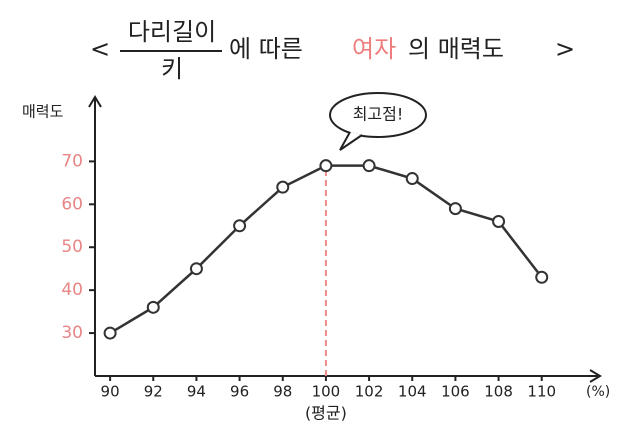 This screenshot has height=441, width=632. Describe the element at coordinates (348, 376) in the screenshot. I see `x-axis` at that location.